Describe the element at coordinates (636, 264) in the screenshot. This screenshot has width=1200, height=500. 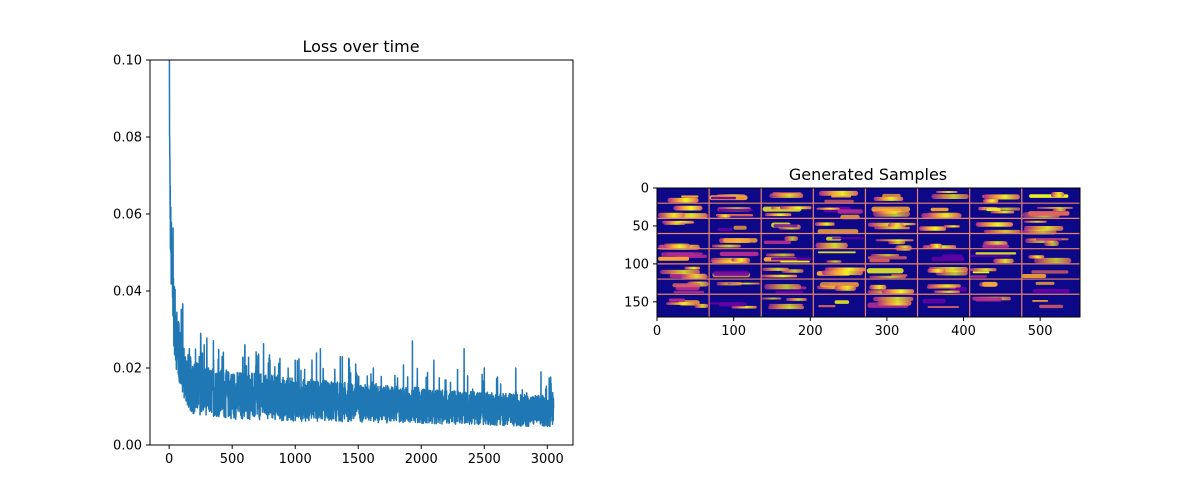
I see `samples-y-tick-label: 100` at that location.